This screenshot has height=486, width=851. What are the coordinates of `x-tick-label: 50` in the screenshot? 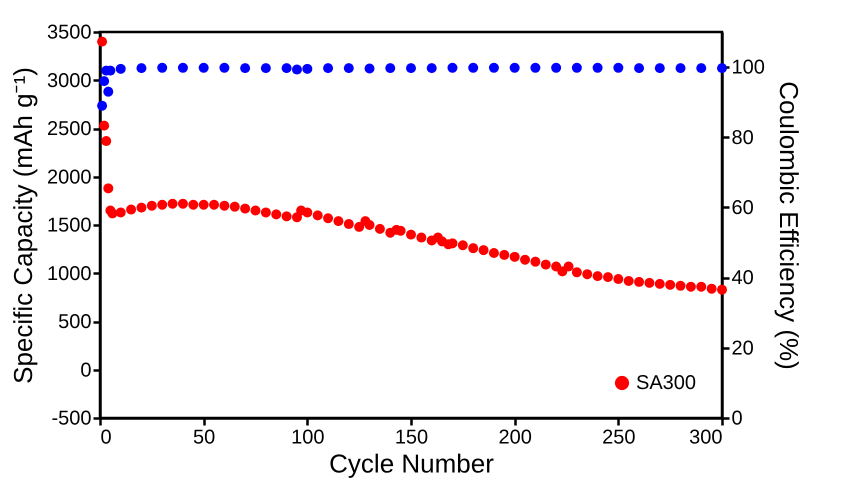 It's located at (204, 437).